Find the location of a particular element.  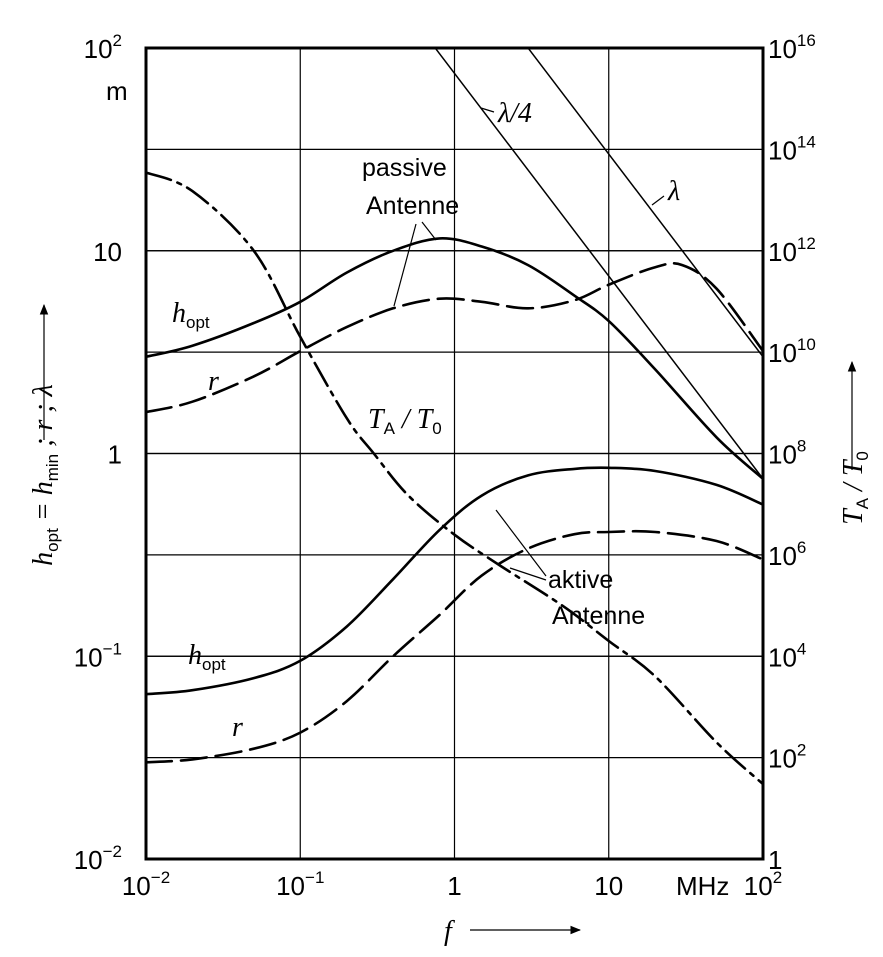

label-aktive-line2: Antenne is located at coordinates (598, 616).